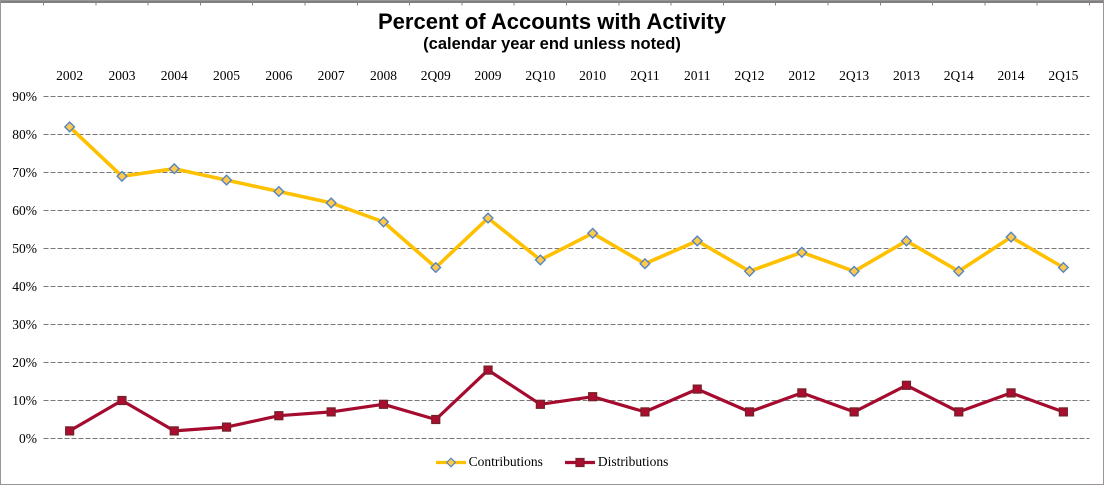  Describe the element at coordinates (906, 241) in the screenshot. I see `marker-contributions-2013` at that location.